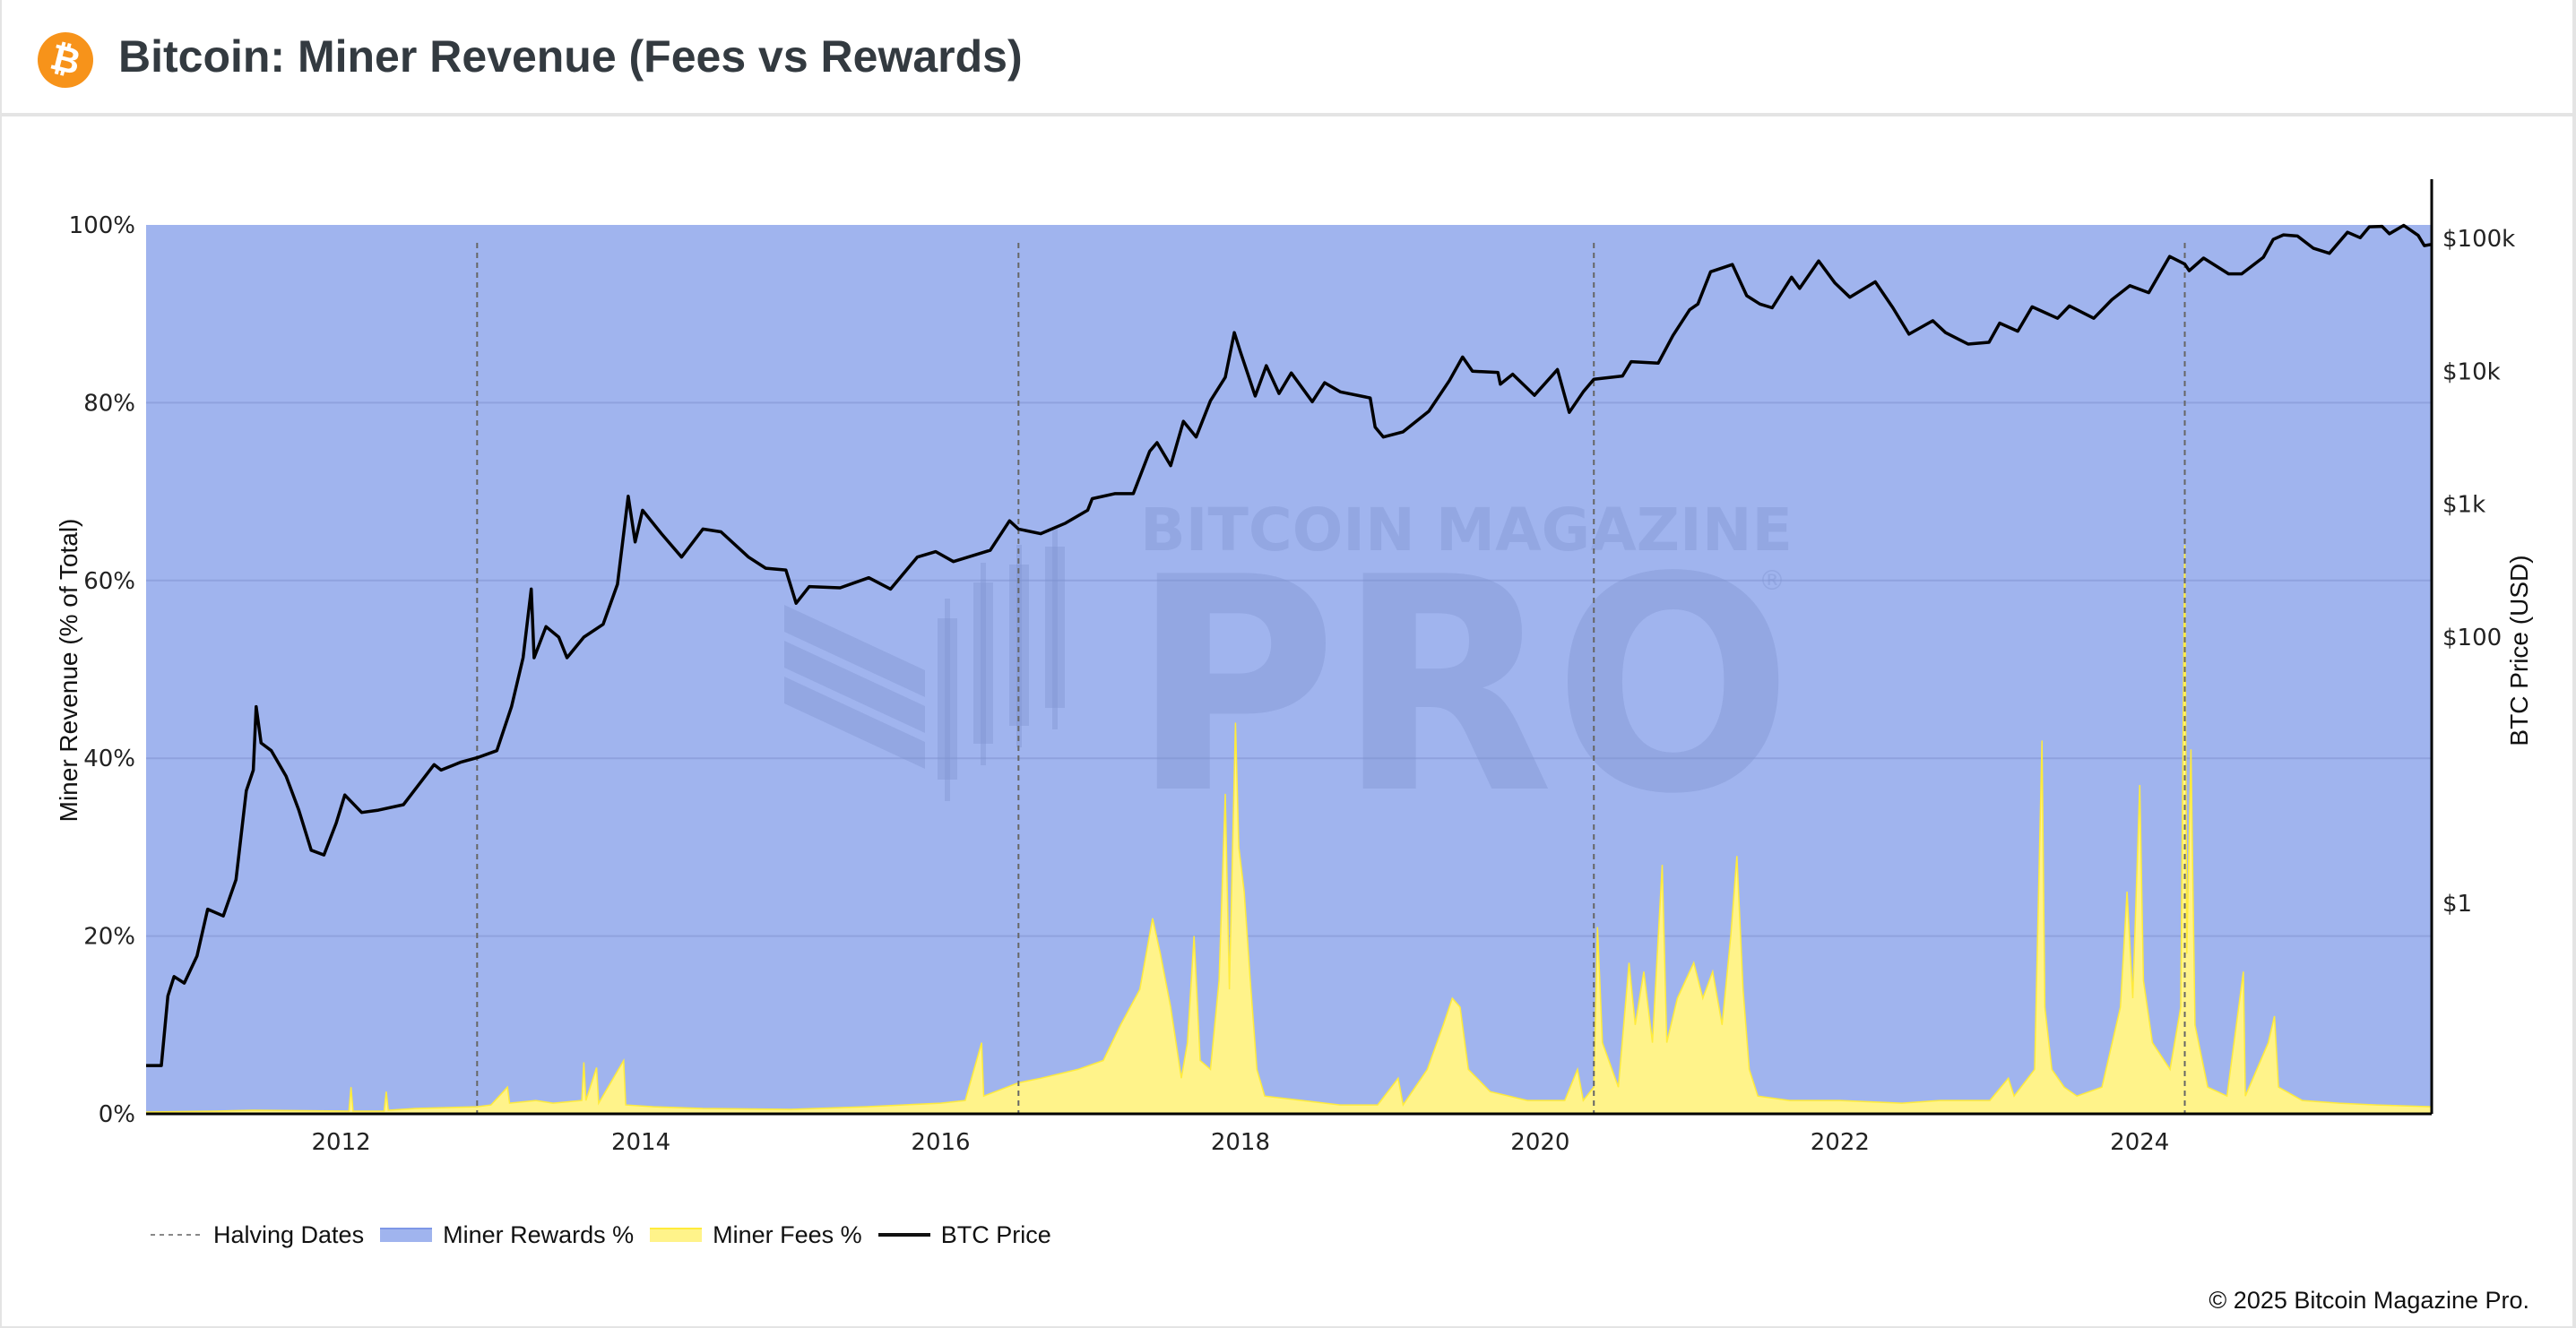 The height and width of the screenshot is (1328, 2576). I want to click on legend-label: Halving Dates, so click(289, 1234).